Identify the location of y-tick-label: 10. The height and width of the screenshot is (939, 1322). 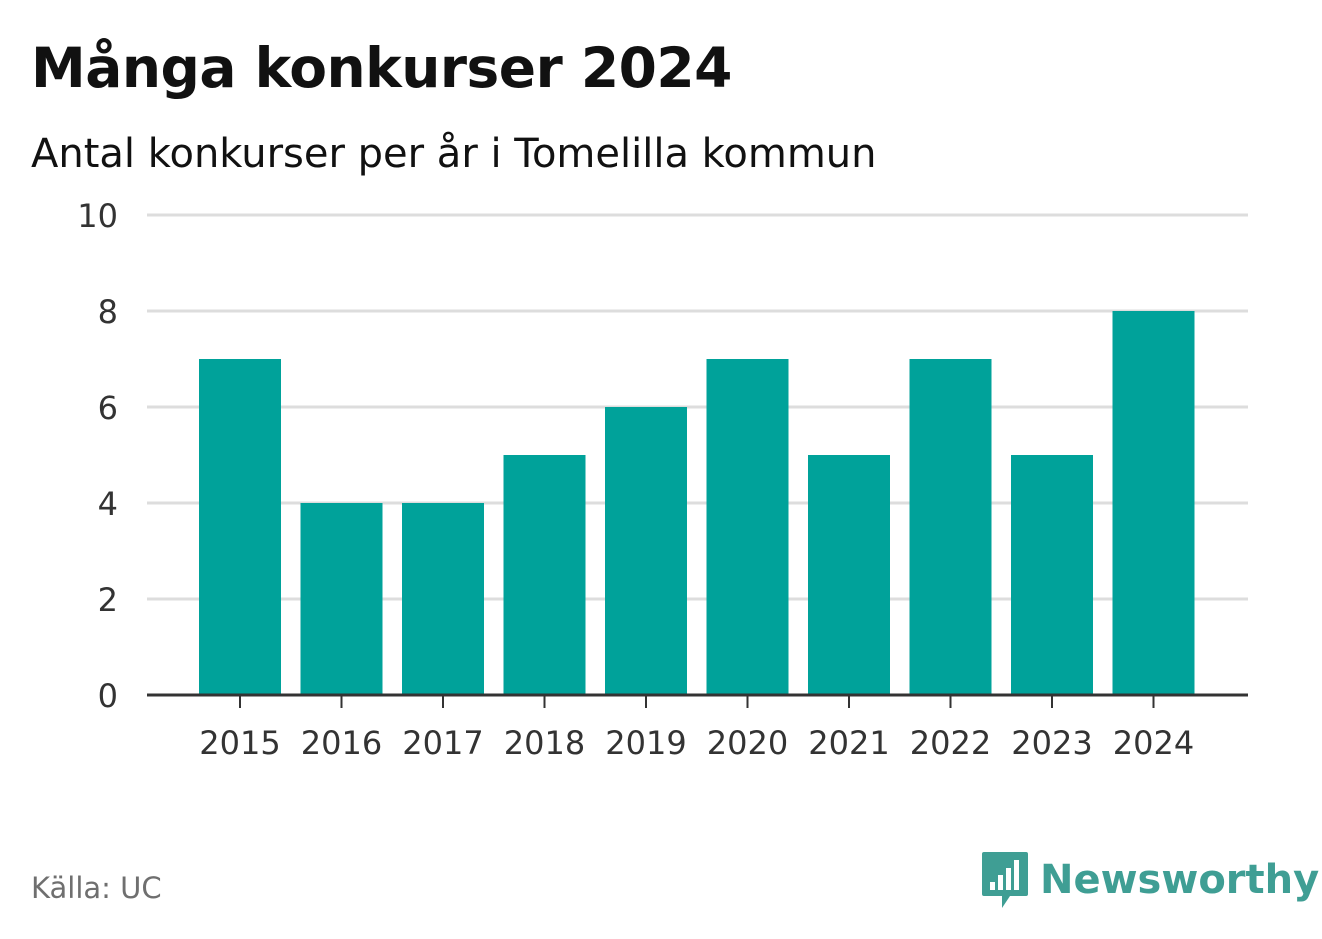
(97, 216).